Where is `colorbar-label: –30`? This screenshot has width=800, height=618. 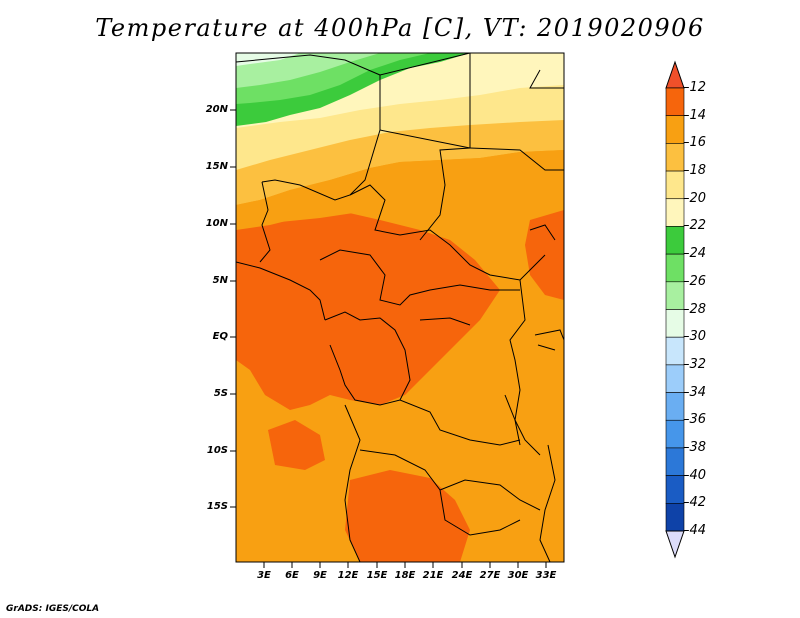 colorbar-label: –30 is located at coordinates (695, 337).